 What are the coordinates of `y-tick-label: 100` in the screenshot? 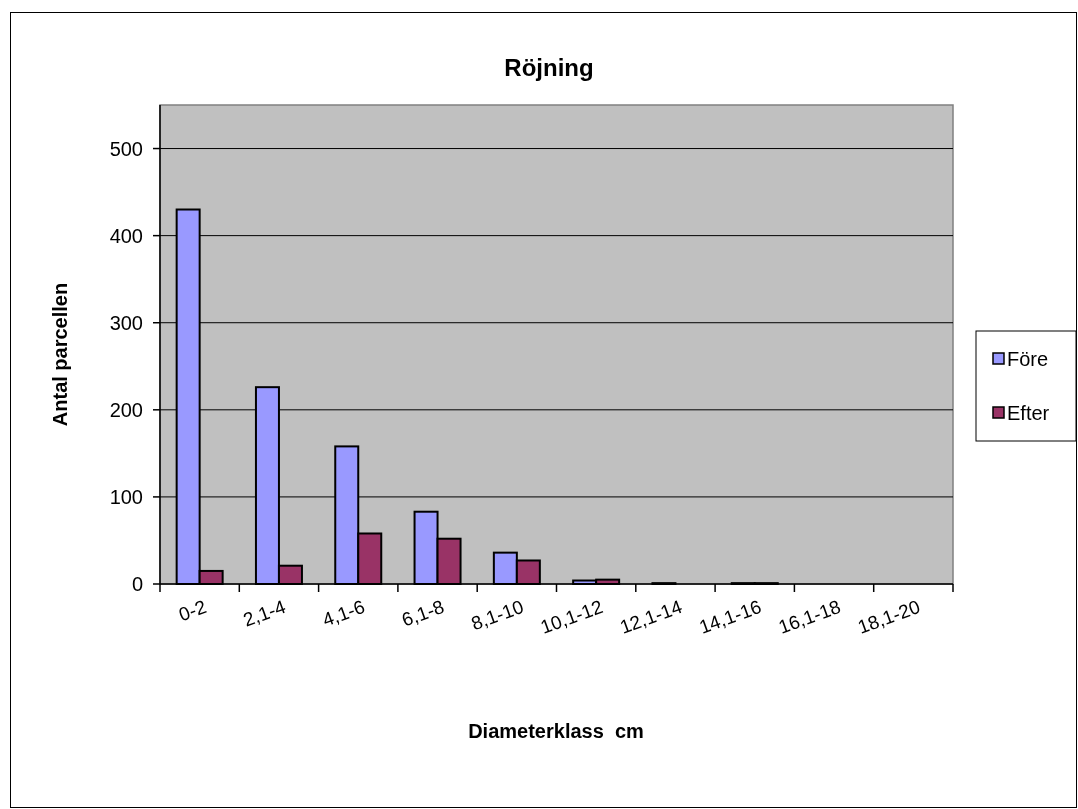 It's located at (126, 496).